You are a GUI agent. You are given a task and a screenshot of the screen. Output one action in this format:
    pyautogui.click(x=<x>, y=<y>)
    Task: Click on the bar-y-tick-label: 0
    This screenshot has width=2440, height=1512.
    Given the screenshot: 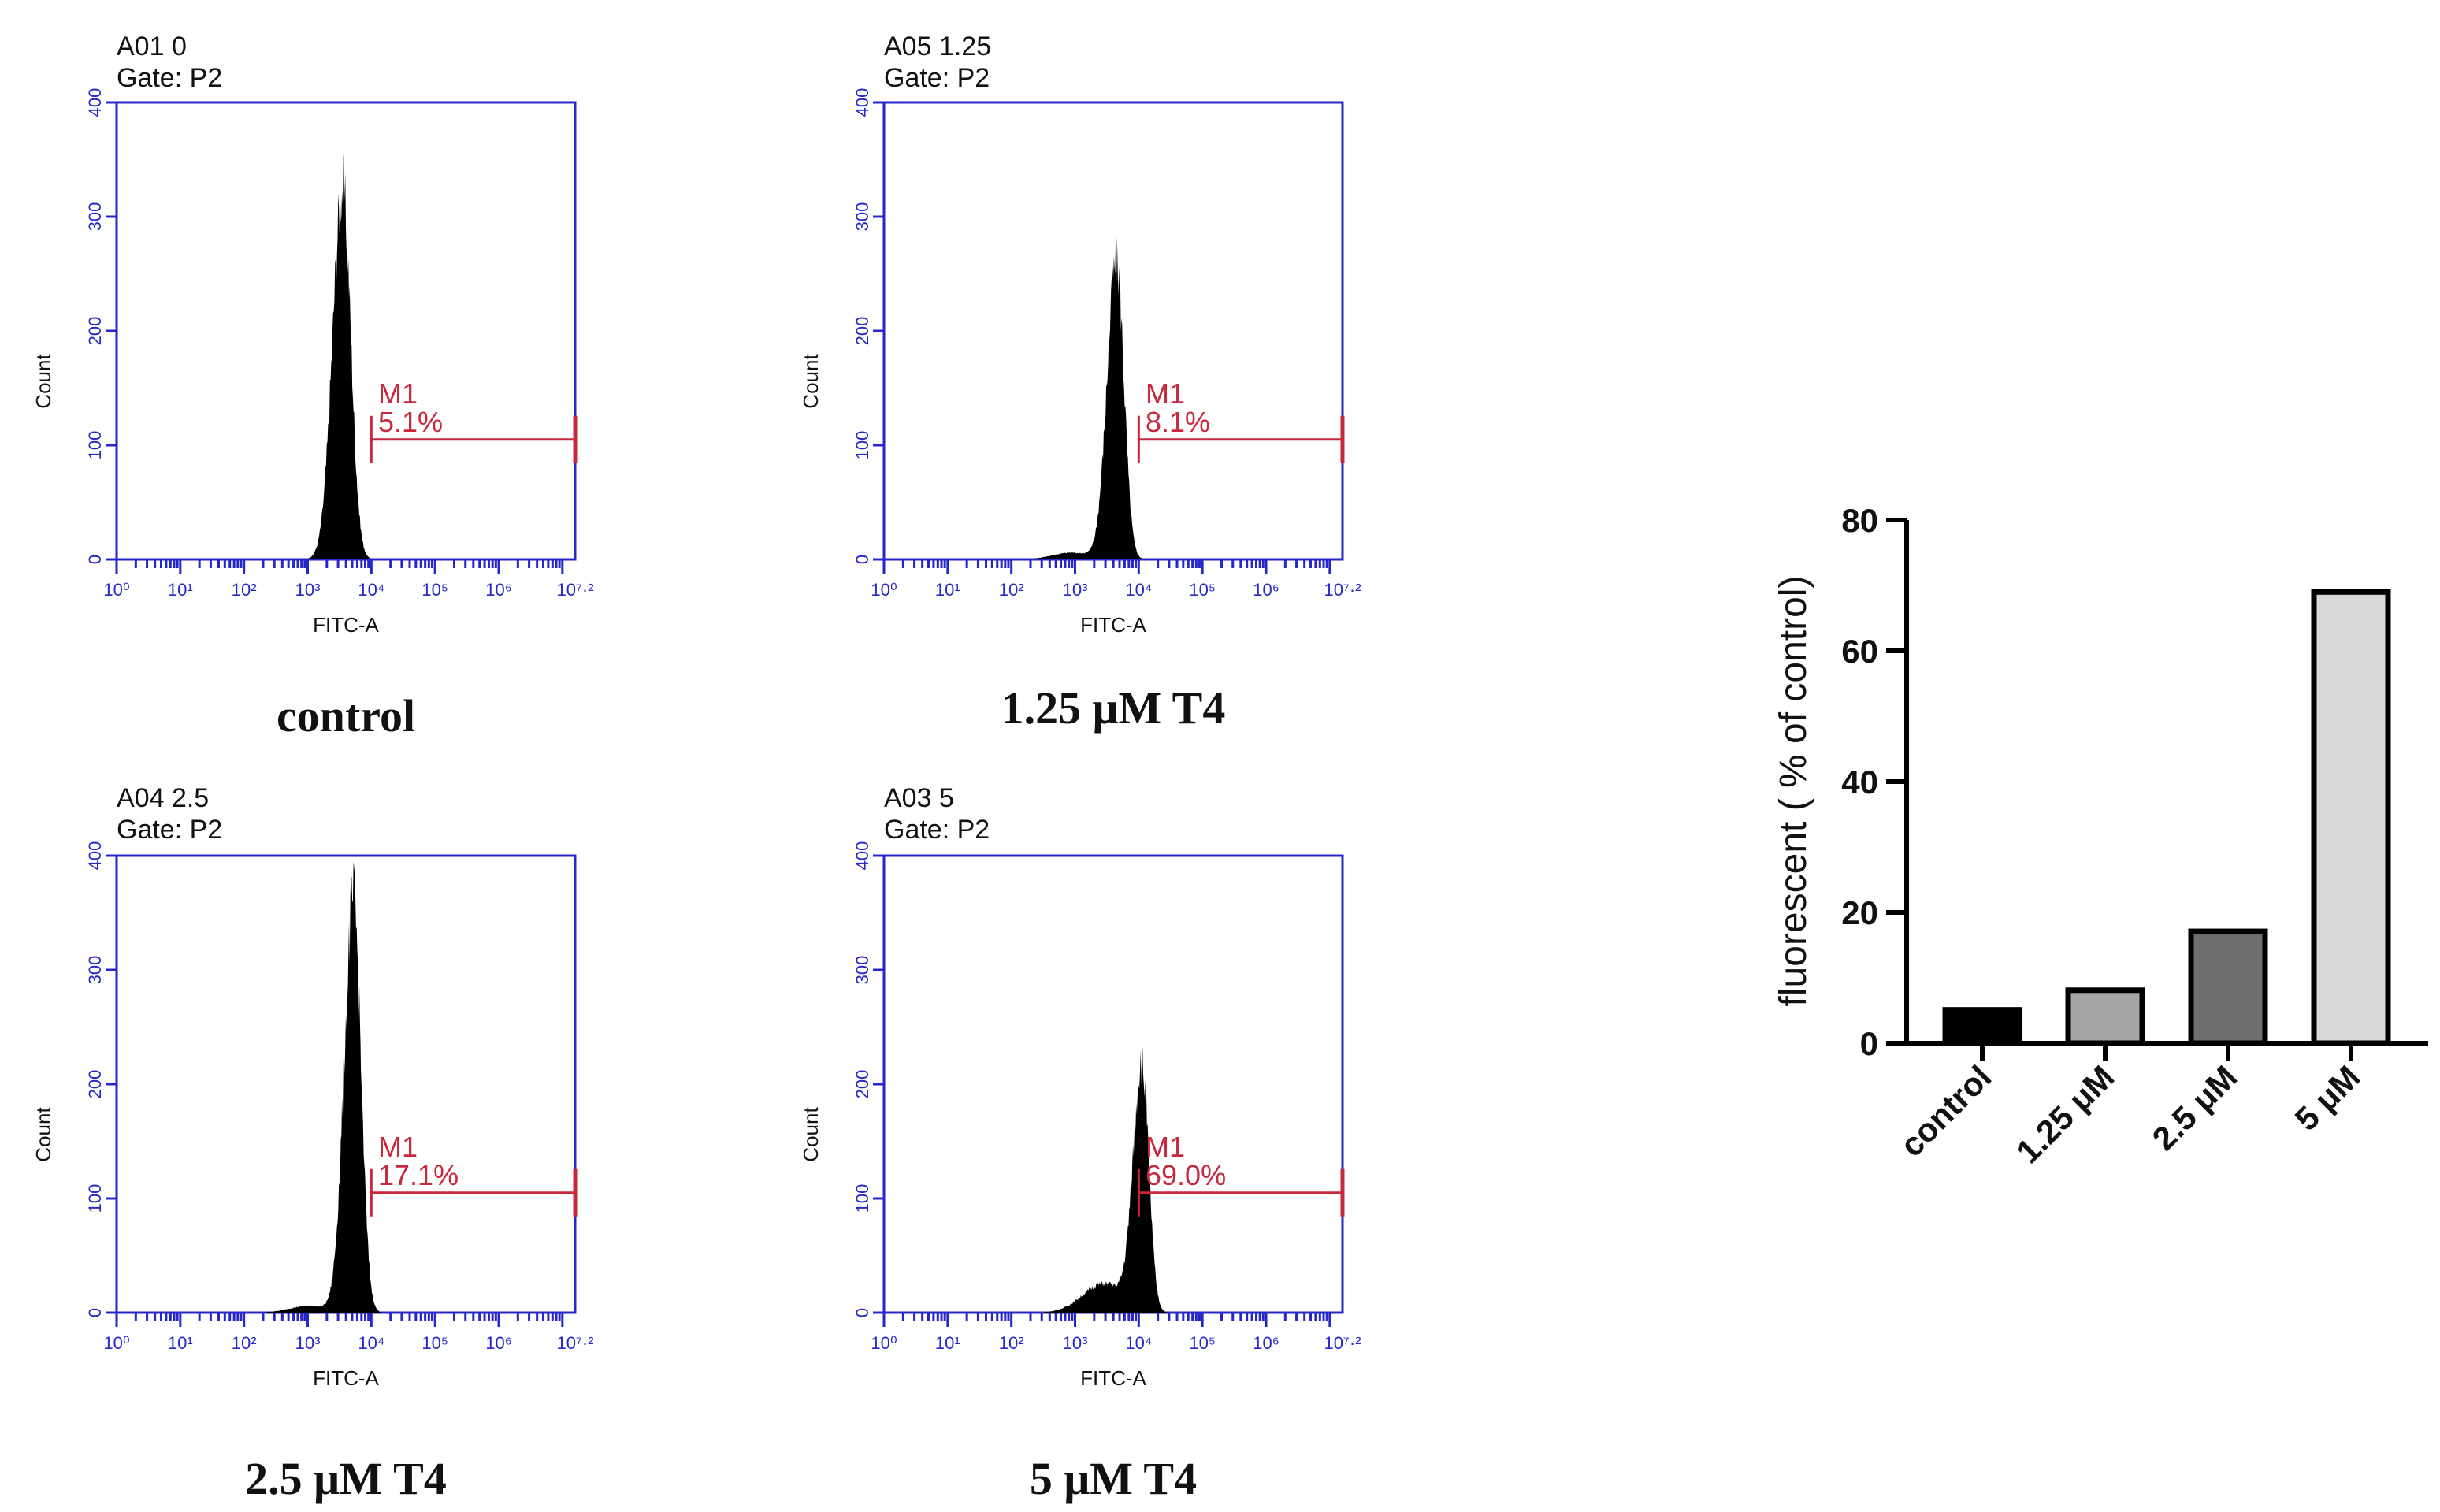 What is the action you would take?
    pyautogui.click(x=1869, y=1043)
    